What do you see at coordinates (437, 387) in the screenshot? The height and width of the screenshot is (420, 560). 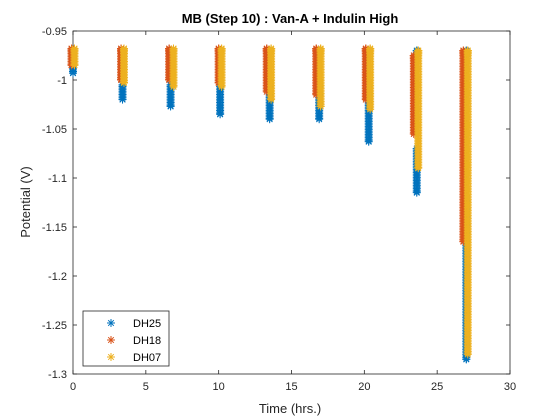 I see `x-tick-label: 25` at bounding box center [437, 387].